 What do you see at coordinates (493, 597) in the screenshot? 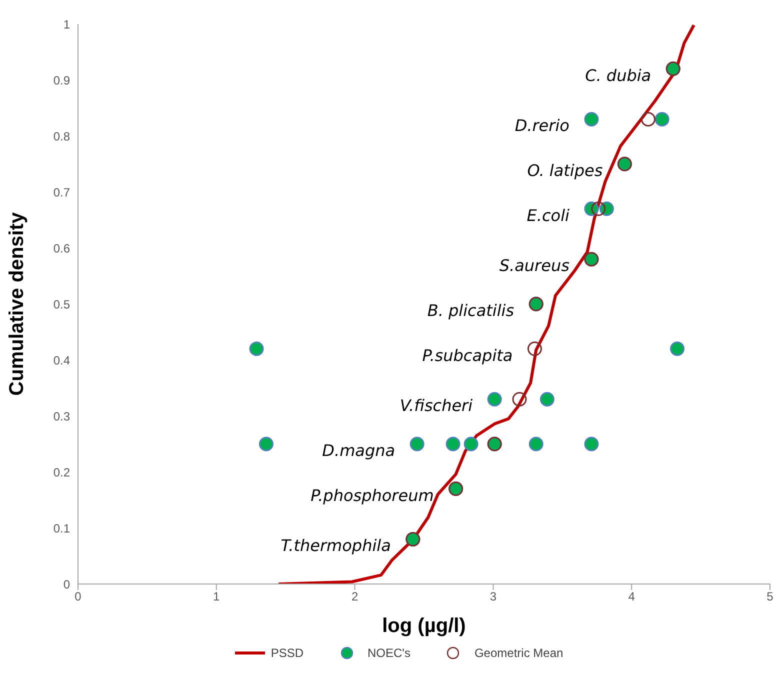
I see `x-tick-label: 3` at bounding box center [493, 597].